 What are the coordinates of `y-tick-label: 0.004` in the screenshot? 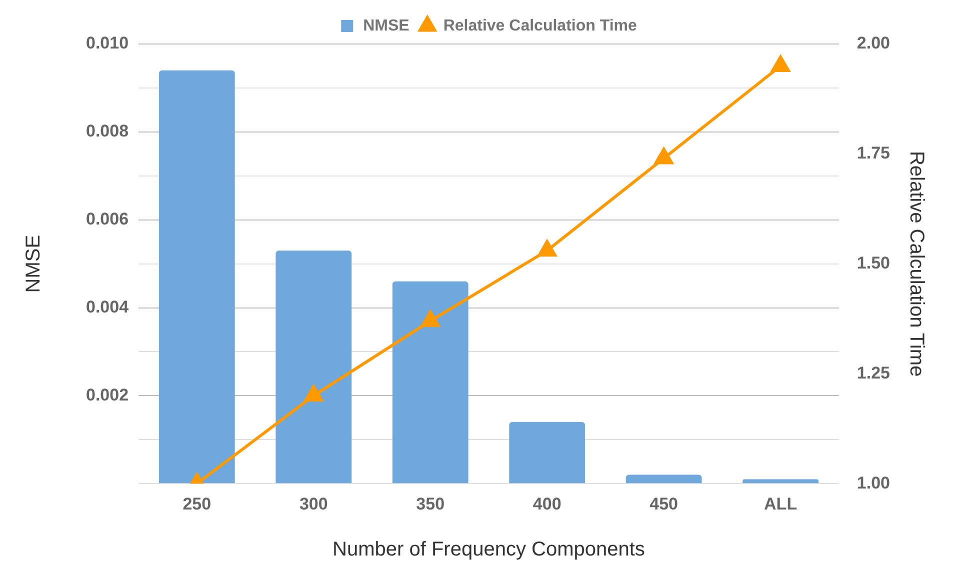 It's located at (108, 306).